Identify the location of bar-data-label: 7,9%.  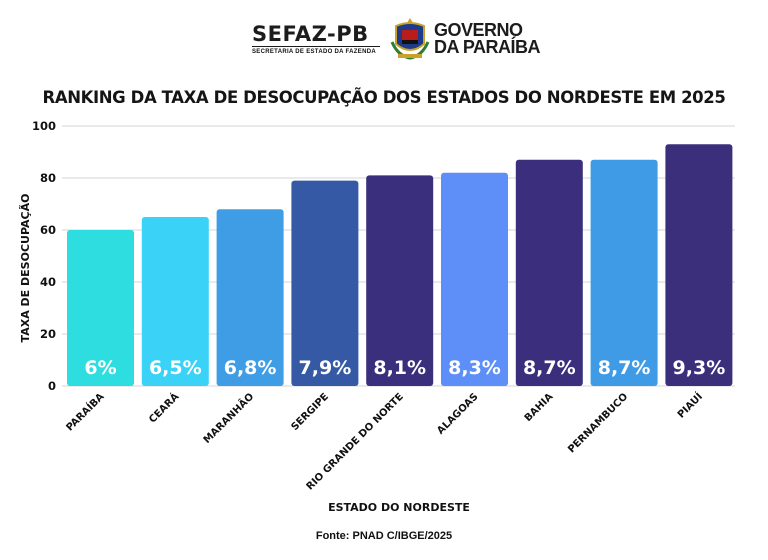
(325, 368).